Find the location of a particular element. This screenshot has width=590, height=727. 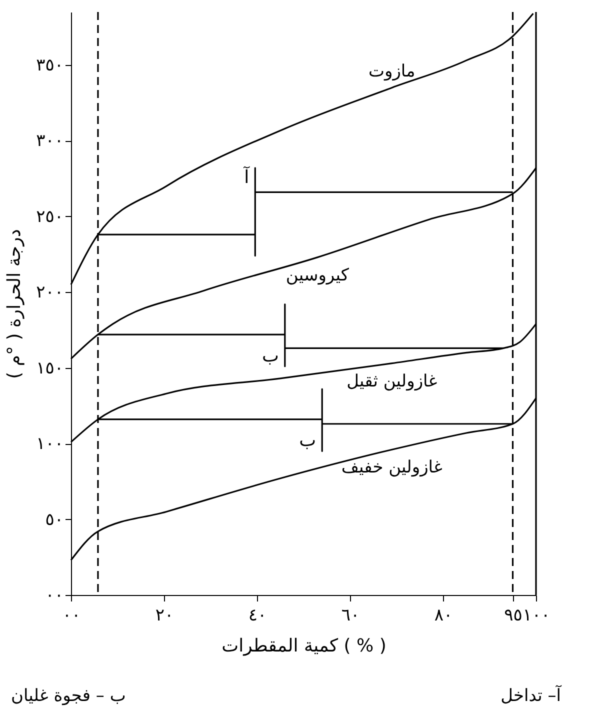

y-tick-label: ٢٥٠ is located at coordinates (50, 216).